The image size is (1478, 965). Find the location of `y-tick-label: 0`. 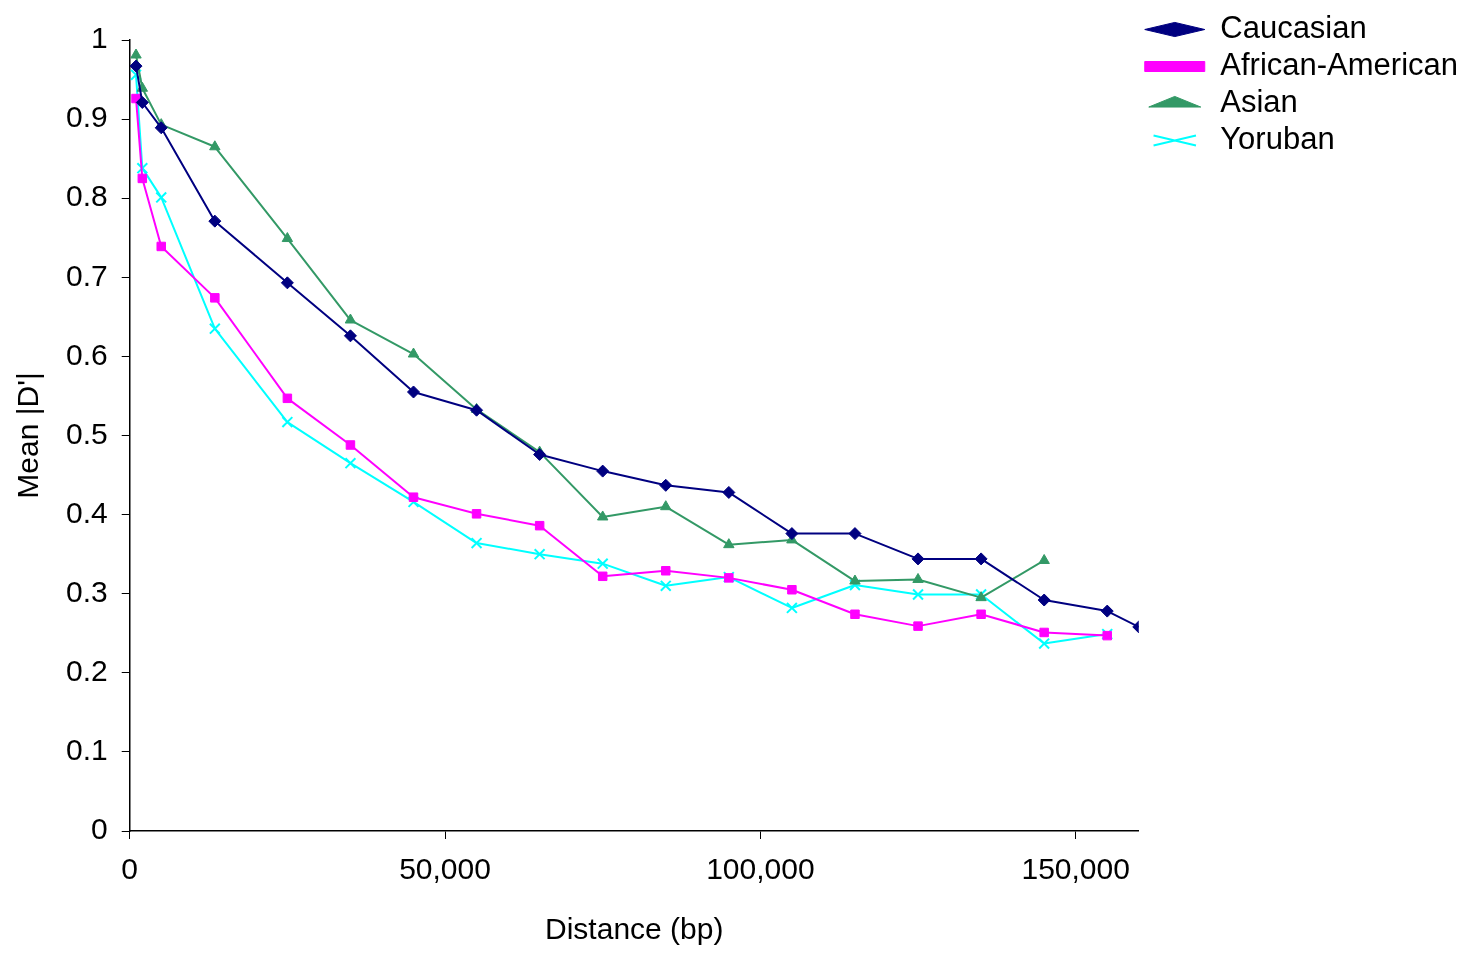

y-tick-label: 0 is located at coordinates (99, 829).